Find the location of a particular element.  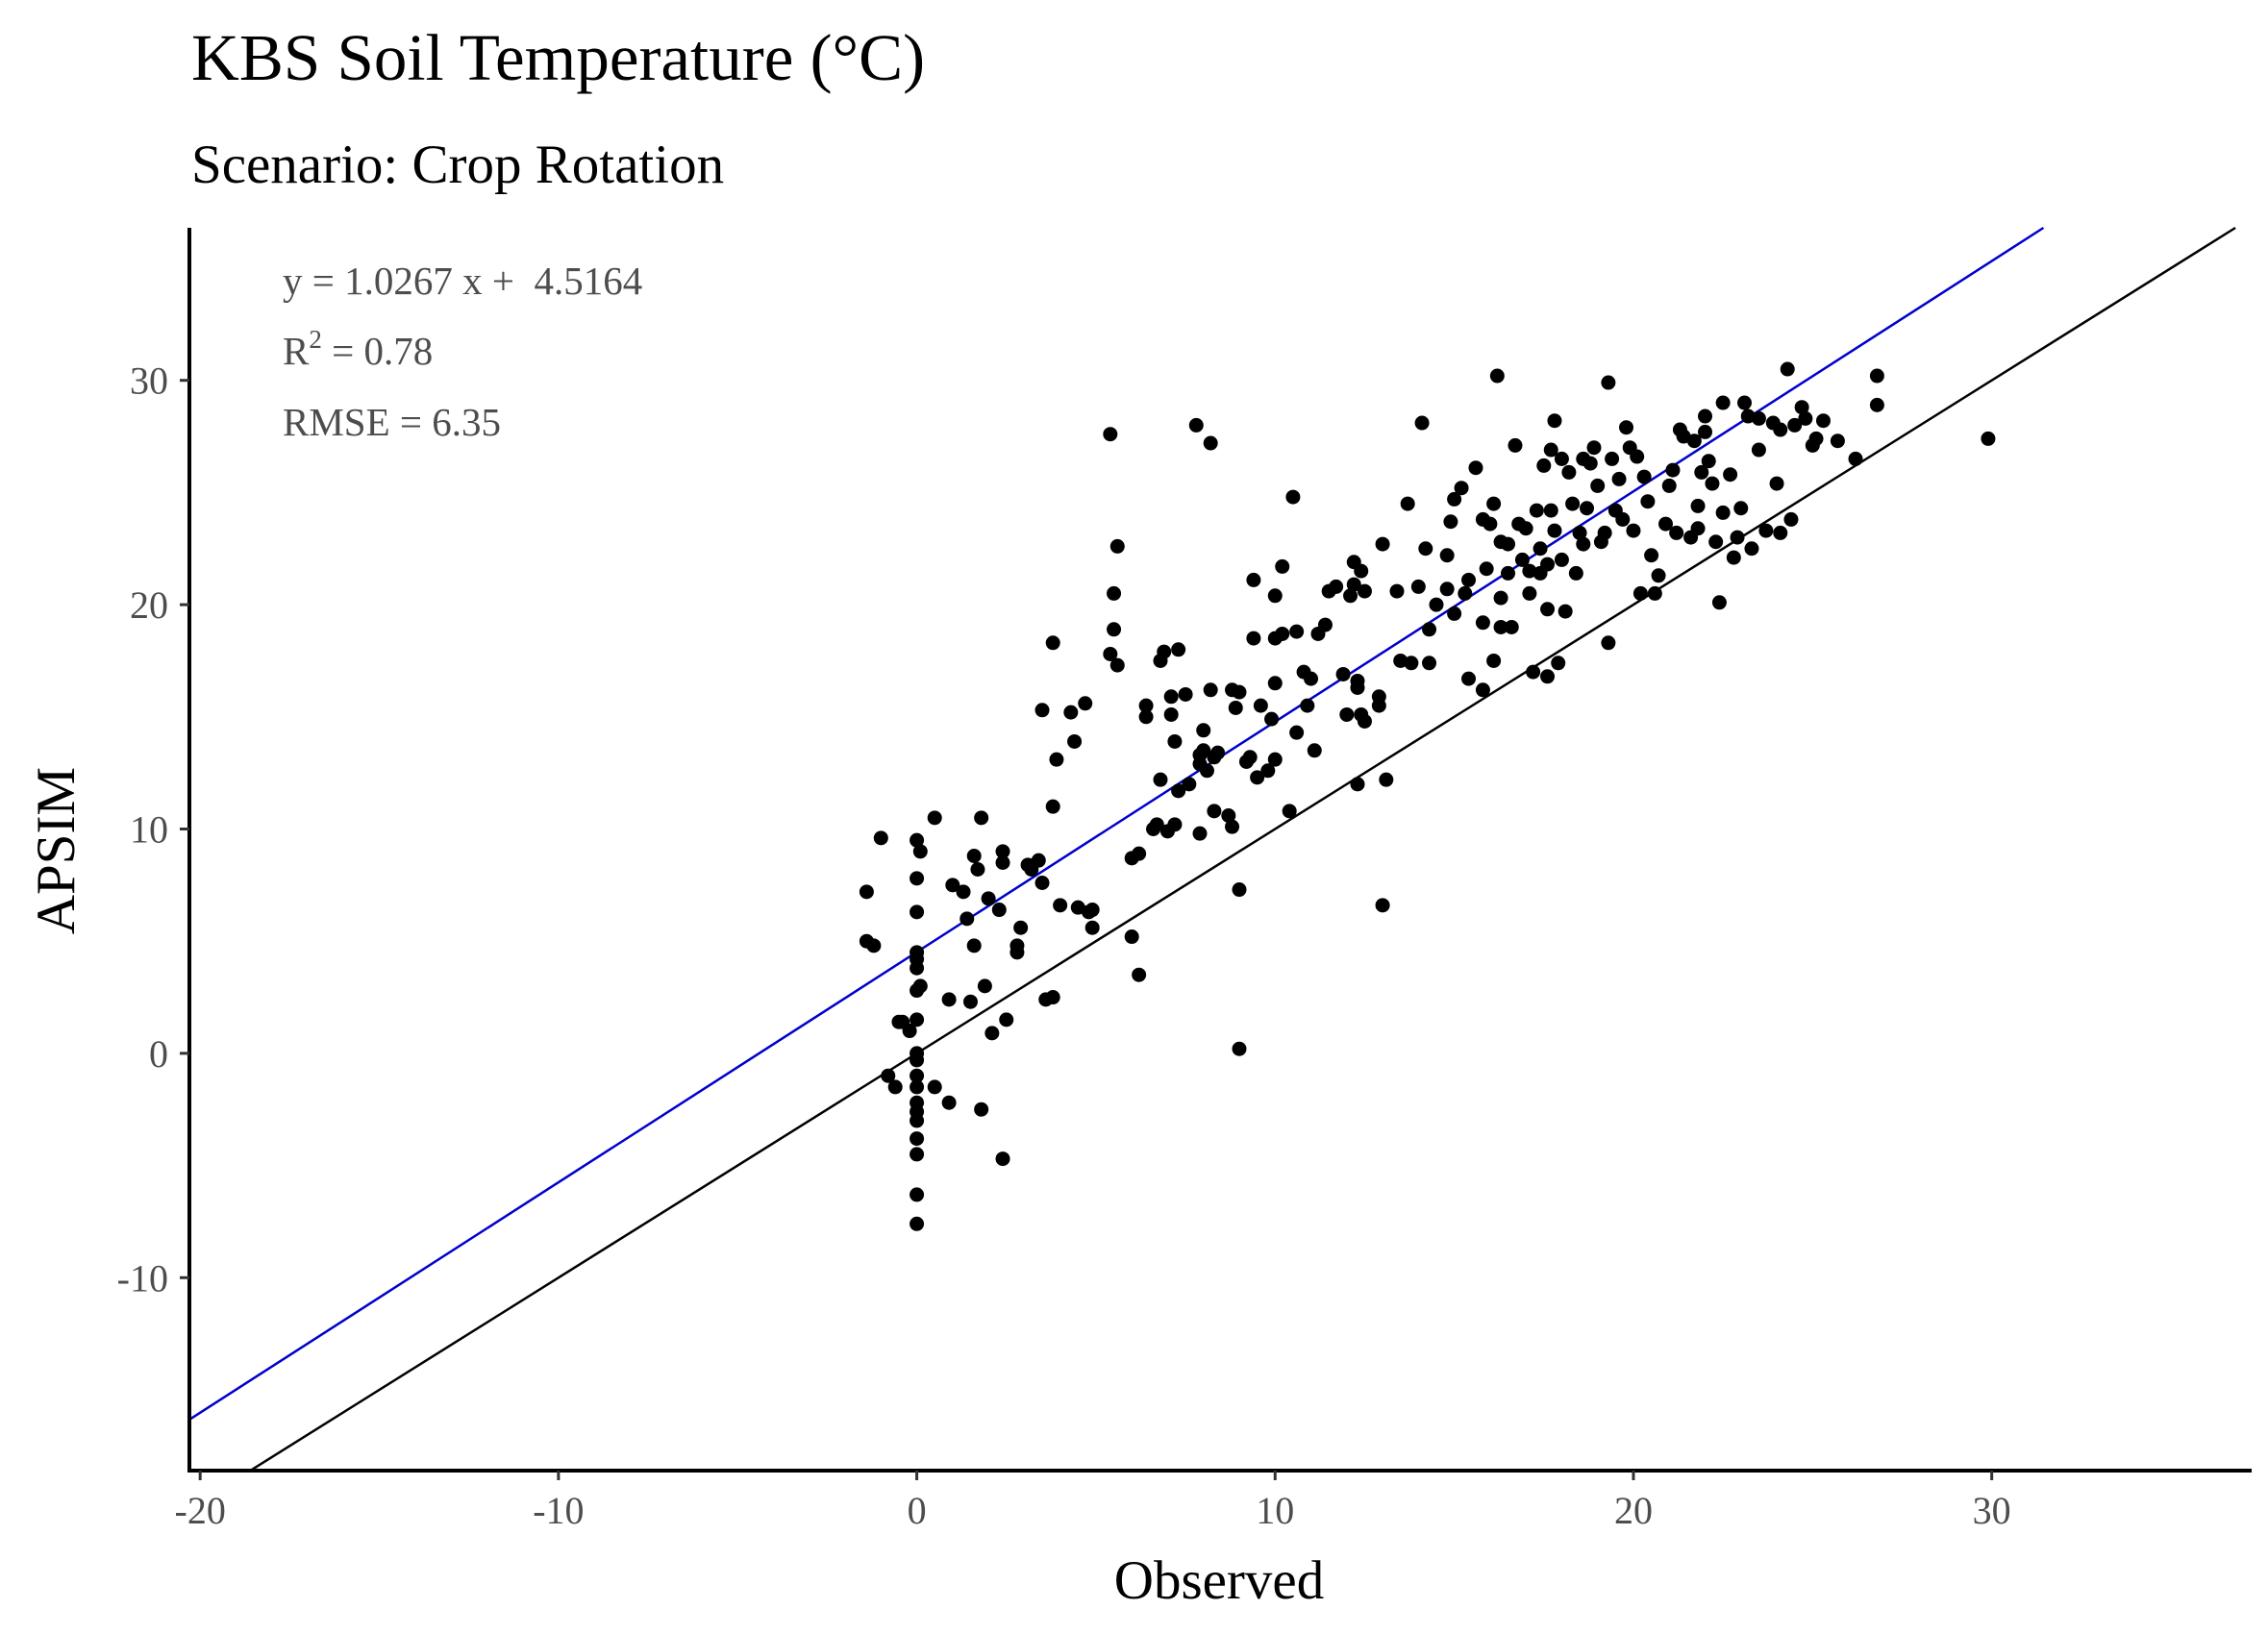

equation-annotation: y = 1.0267 x + 4.5164 is located at coordinates (462, 281).